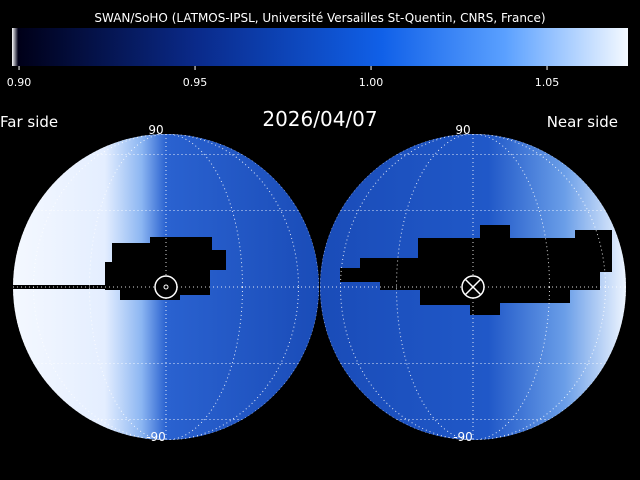  I want to click on antisun-cross, so click(473, 287).